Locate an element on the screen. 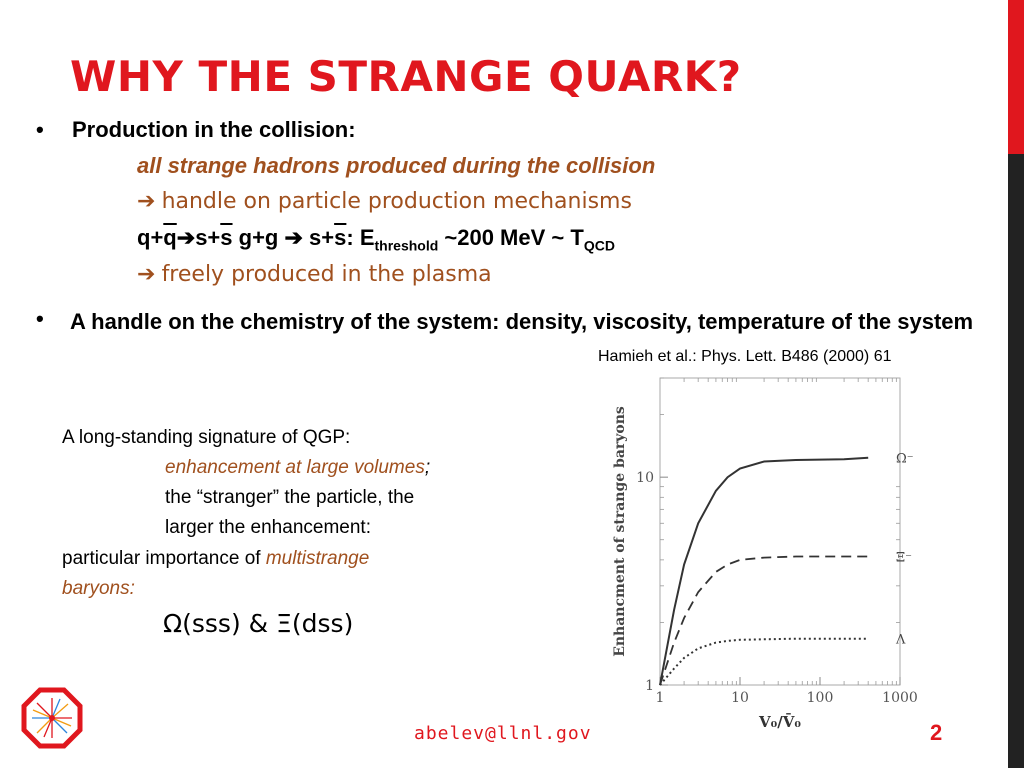  x-tick-label: 1 is located at coordinates (660, 698).